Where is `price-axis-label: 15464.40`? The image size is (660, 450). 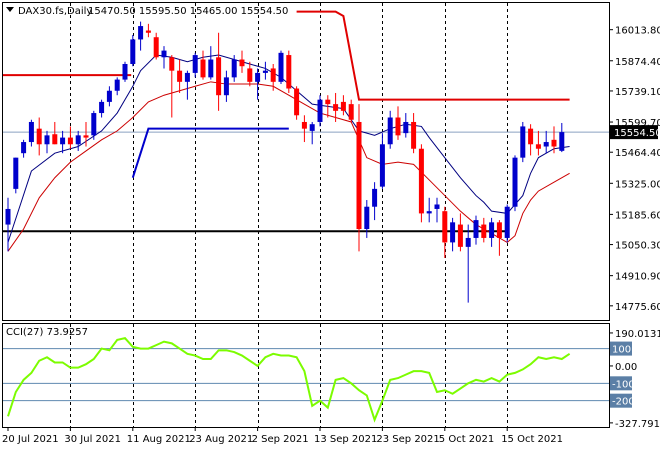
price-axis-label: 15464.40 is located at coordinates (637, 153).